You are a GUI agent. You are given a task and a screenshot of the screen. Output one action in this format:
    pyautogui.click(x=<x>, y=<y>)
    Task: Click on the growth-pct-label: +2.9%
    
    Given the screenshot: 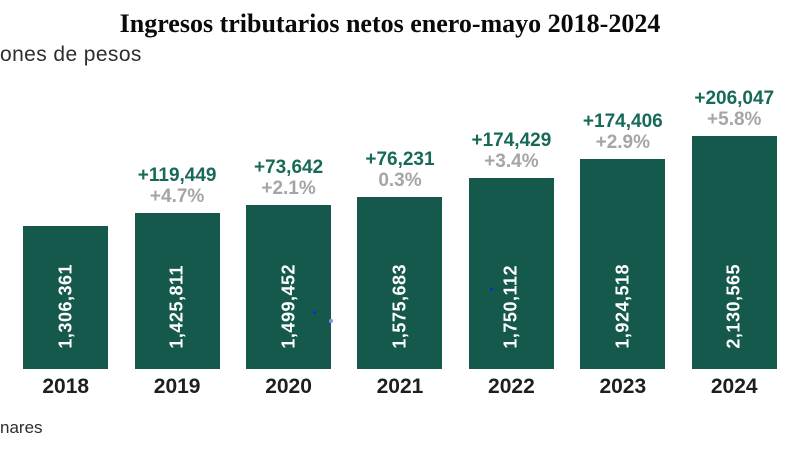 What is the action you would take?
    pyautogui.click(x=623, y=142)
    